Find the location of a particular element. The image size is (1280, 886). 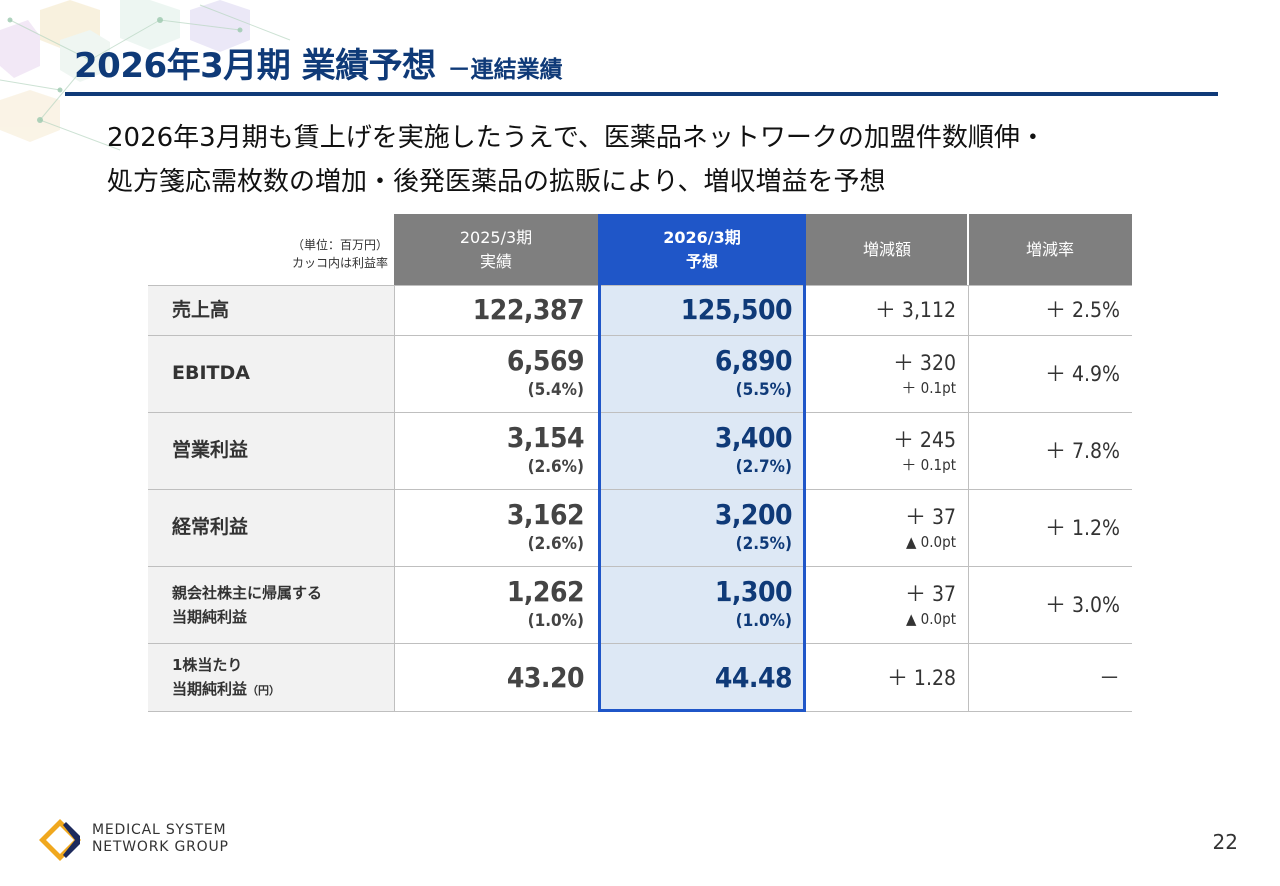

cell-curr-net-income: 1,300 (1.0%) is located at coordinates (702, 604).